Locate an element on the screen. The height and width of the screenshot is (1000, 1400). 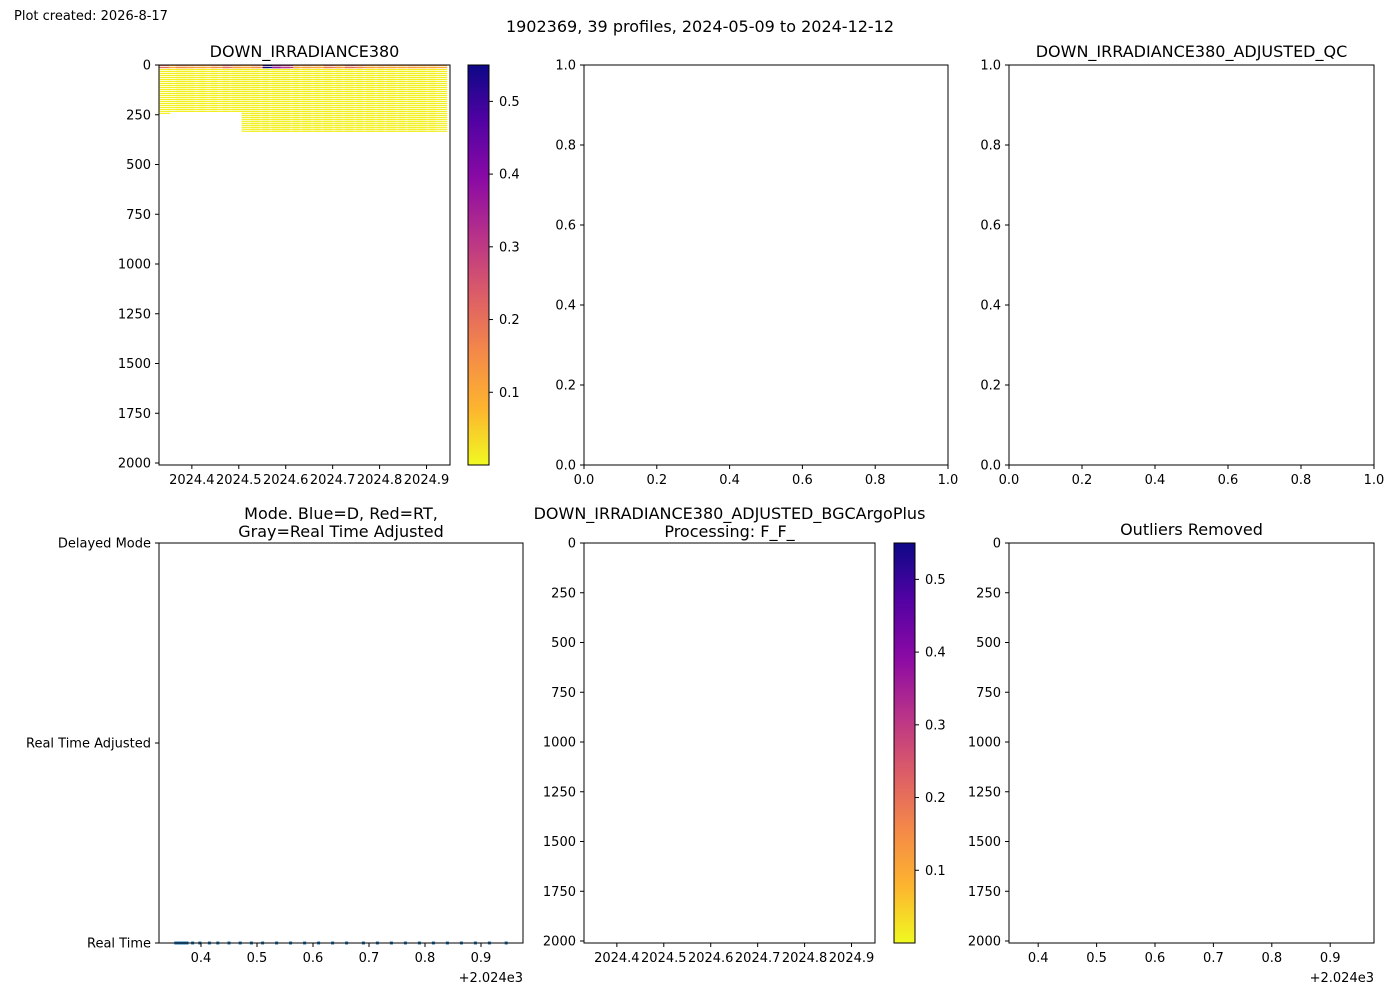
panel-title-line: DOWN_IRRADIANCE380_ADJUSTED_BGCArgoPlus is located at coordinates (730, 514).